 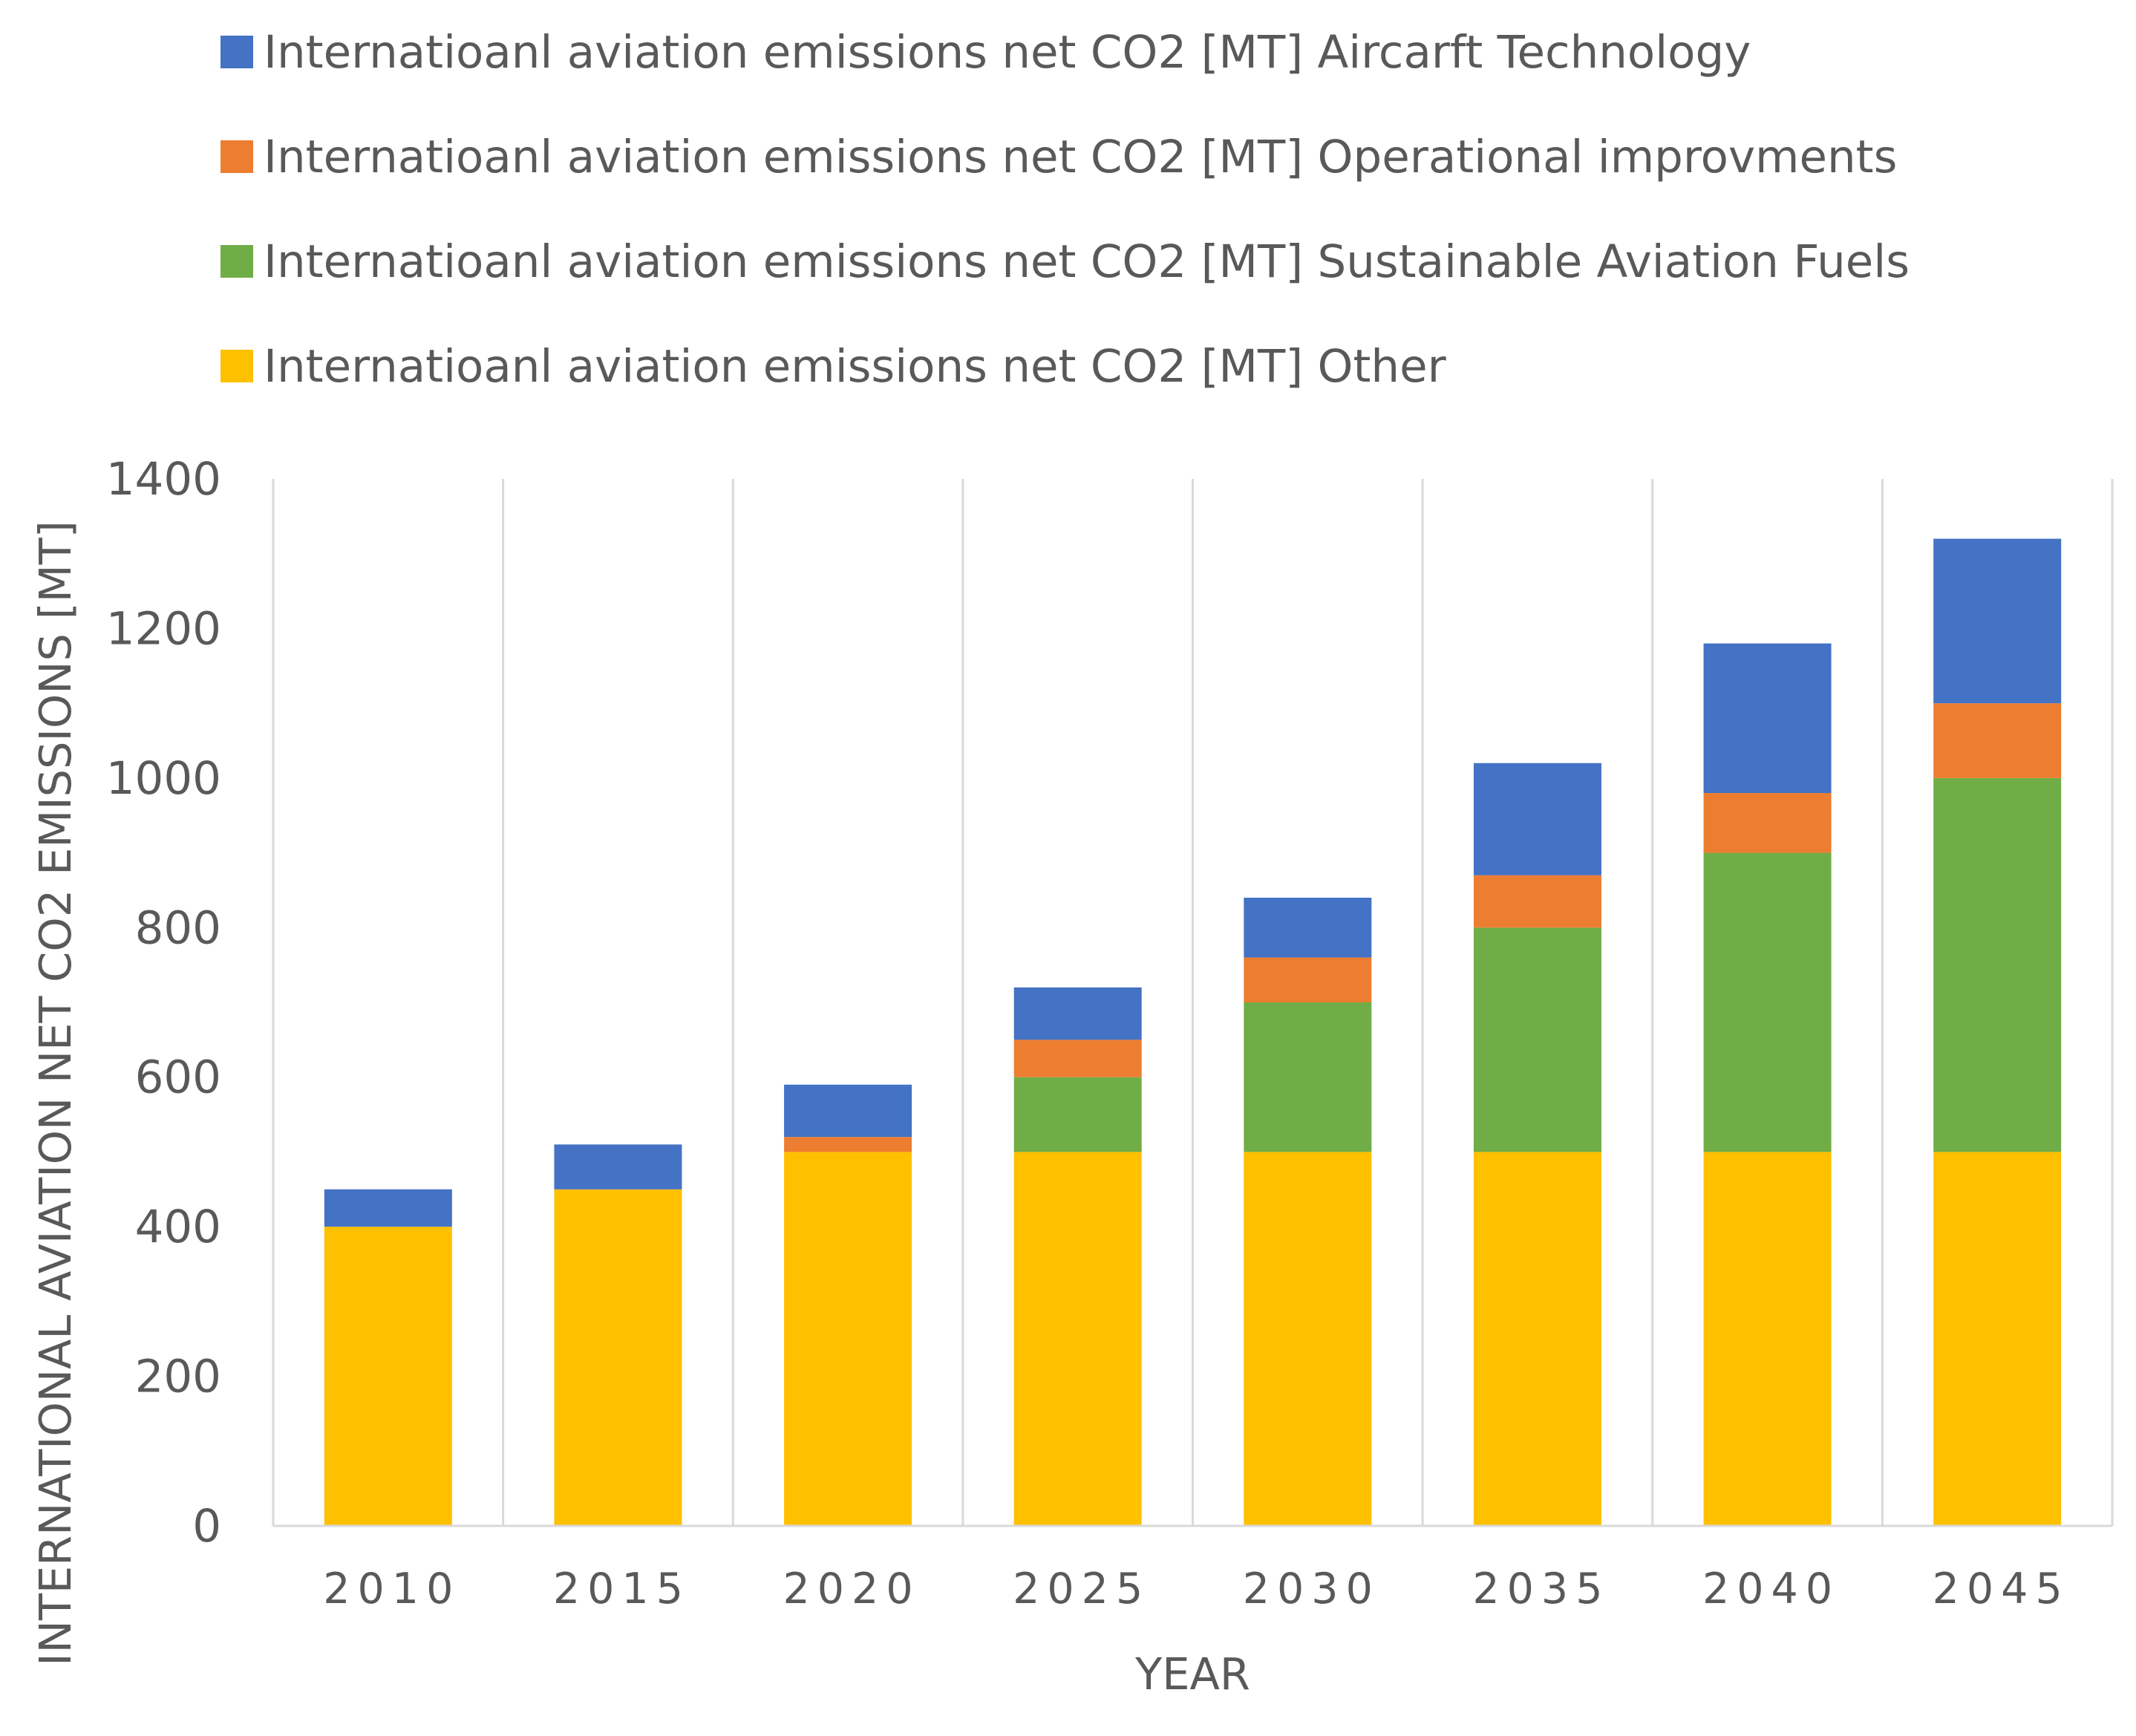 I want to click on bar-group-2025, so click(x=1077, y=1256).